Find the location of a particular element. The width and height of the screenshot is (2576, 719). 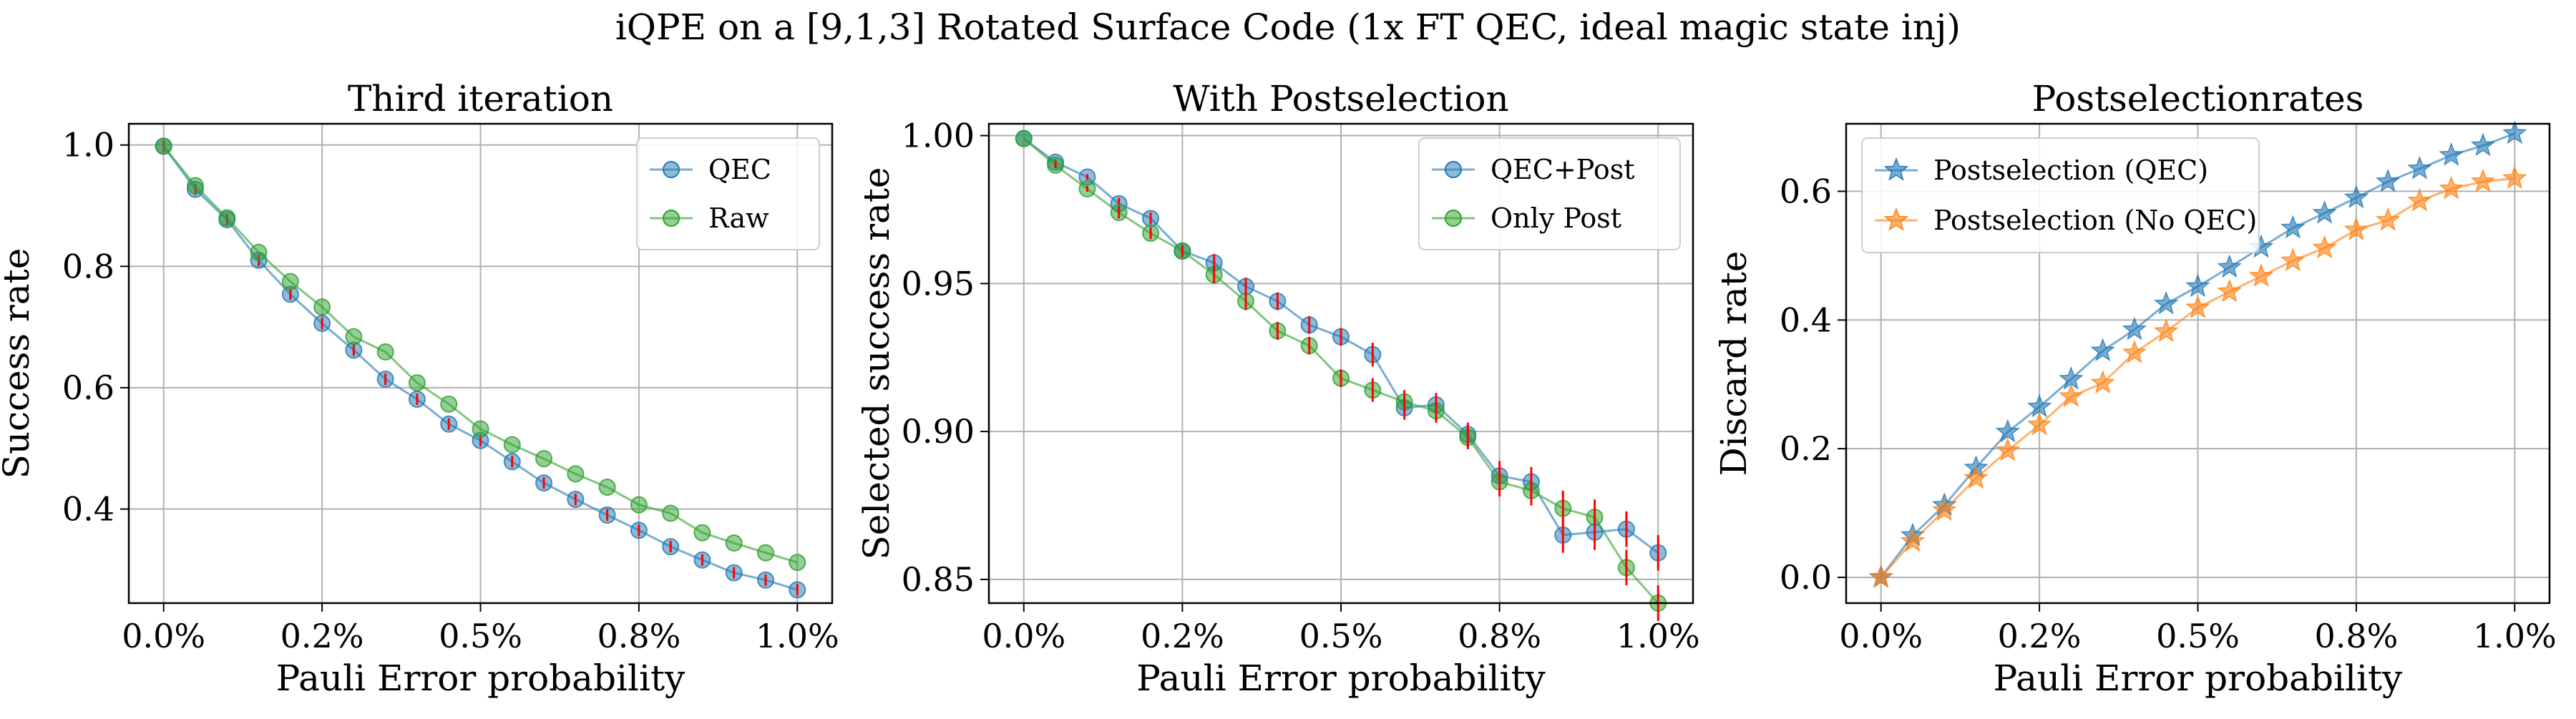

chart-title: Third iteration is located at coordinates (480, 98).